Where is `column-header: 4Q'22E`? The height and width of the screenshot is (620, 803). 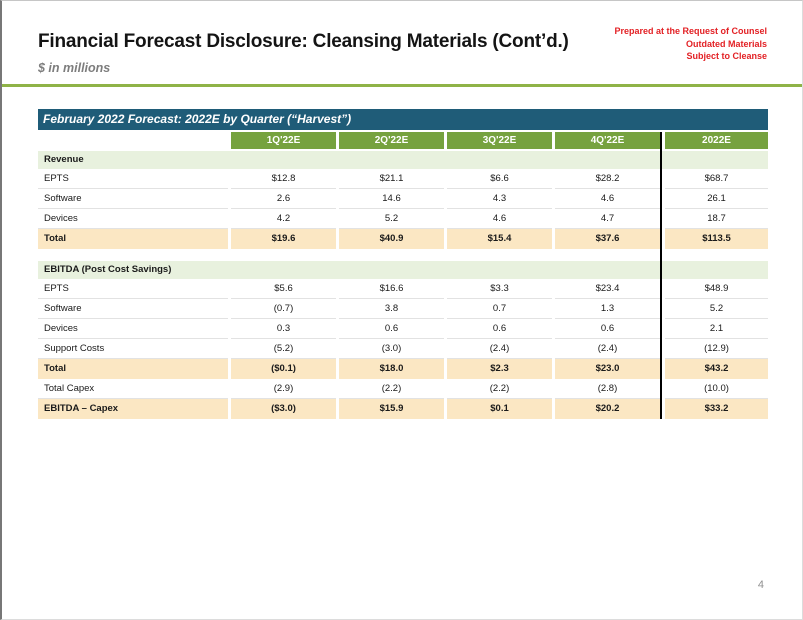 column-header: 4Q'22E is located at coordinates (606, 140).